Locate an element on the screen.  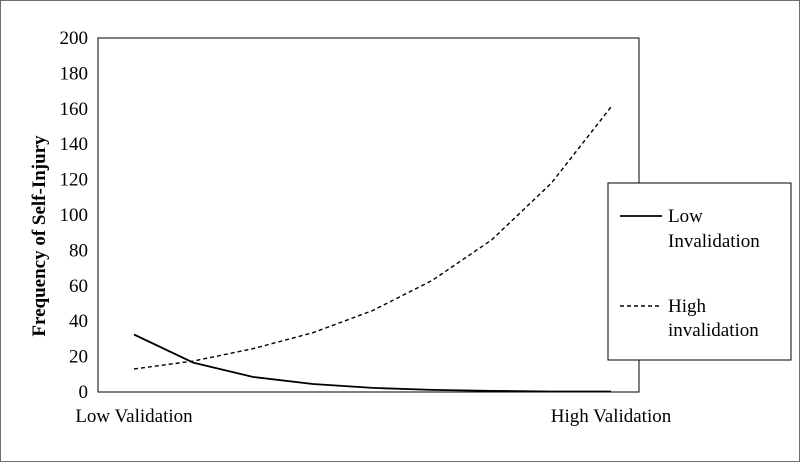
y-tick-label: 140 is located at coordinates (74, 144).